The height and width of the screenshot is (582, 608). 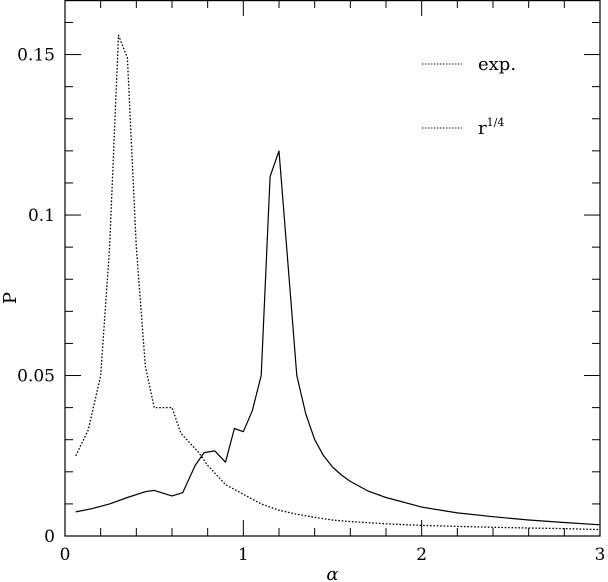 I want to click on legend-label-r14-sup: 1/4, so click(x=496, y=122).